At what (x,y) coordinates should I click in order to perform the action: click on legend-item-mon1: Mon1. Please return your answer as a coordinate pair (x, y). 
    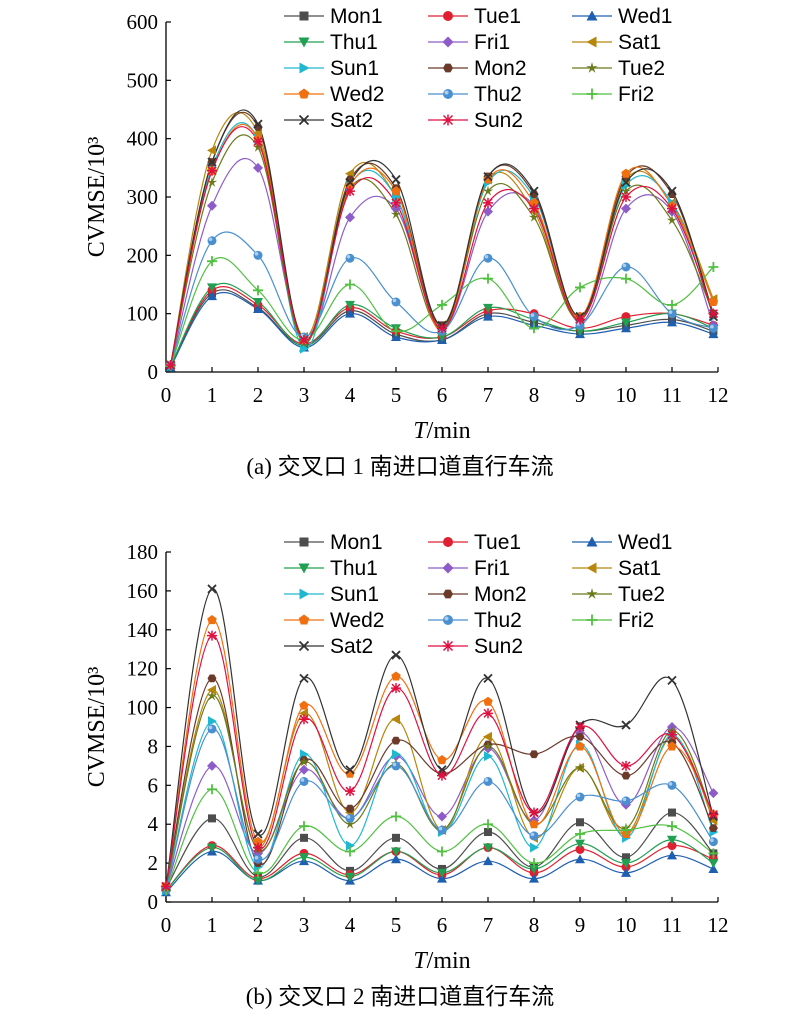
    Looking at the image, I should click on (333, 16).